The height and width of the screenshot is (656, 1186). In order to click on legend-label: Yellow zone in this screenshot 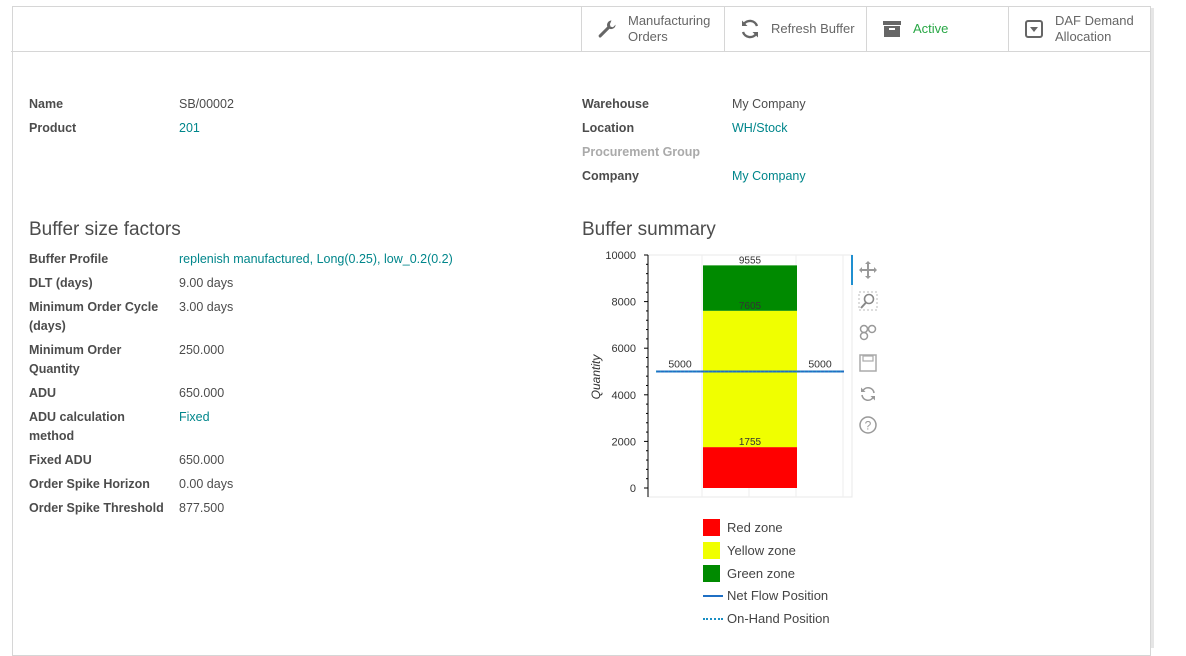, I will do `click(761, 550)`.